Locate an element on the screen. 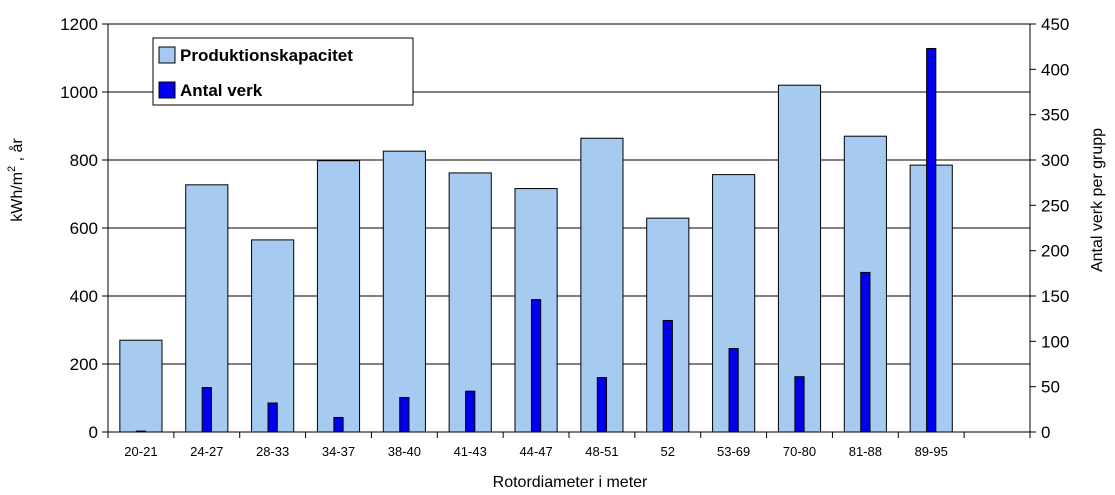 The height and width of the screenshot is (495, 1115). x-tick-label: 89-95 is located at coordinates (931, 451).